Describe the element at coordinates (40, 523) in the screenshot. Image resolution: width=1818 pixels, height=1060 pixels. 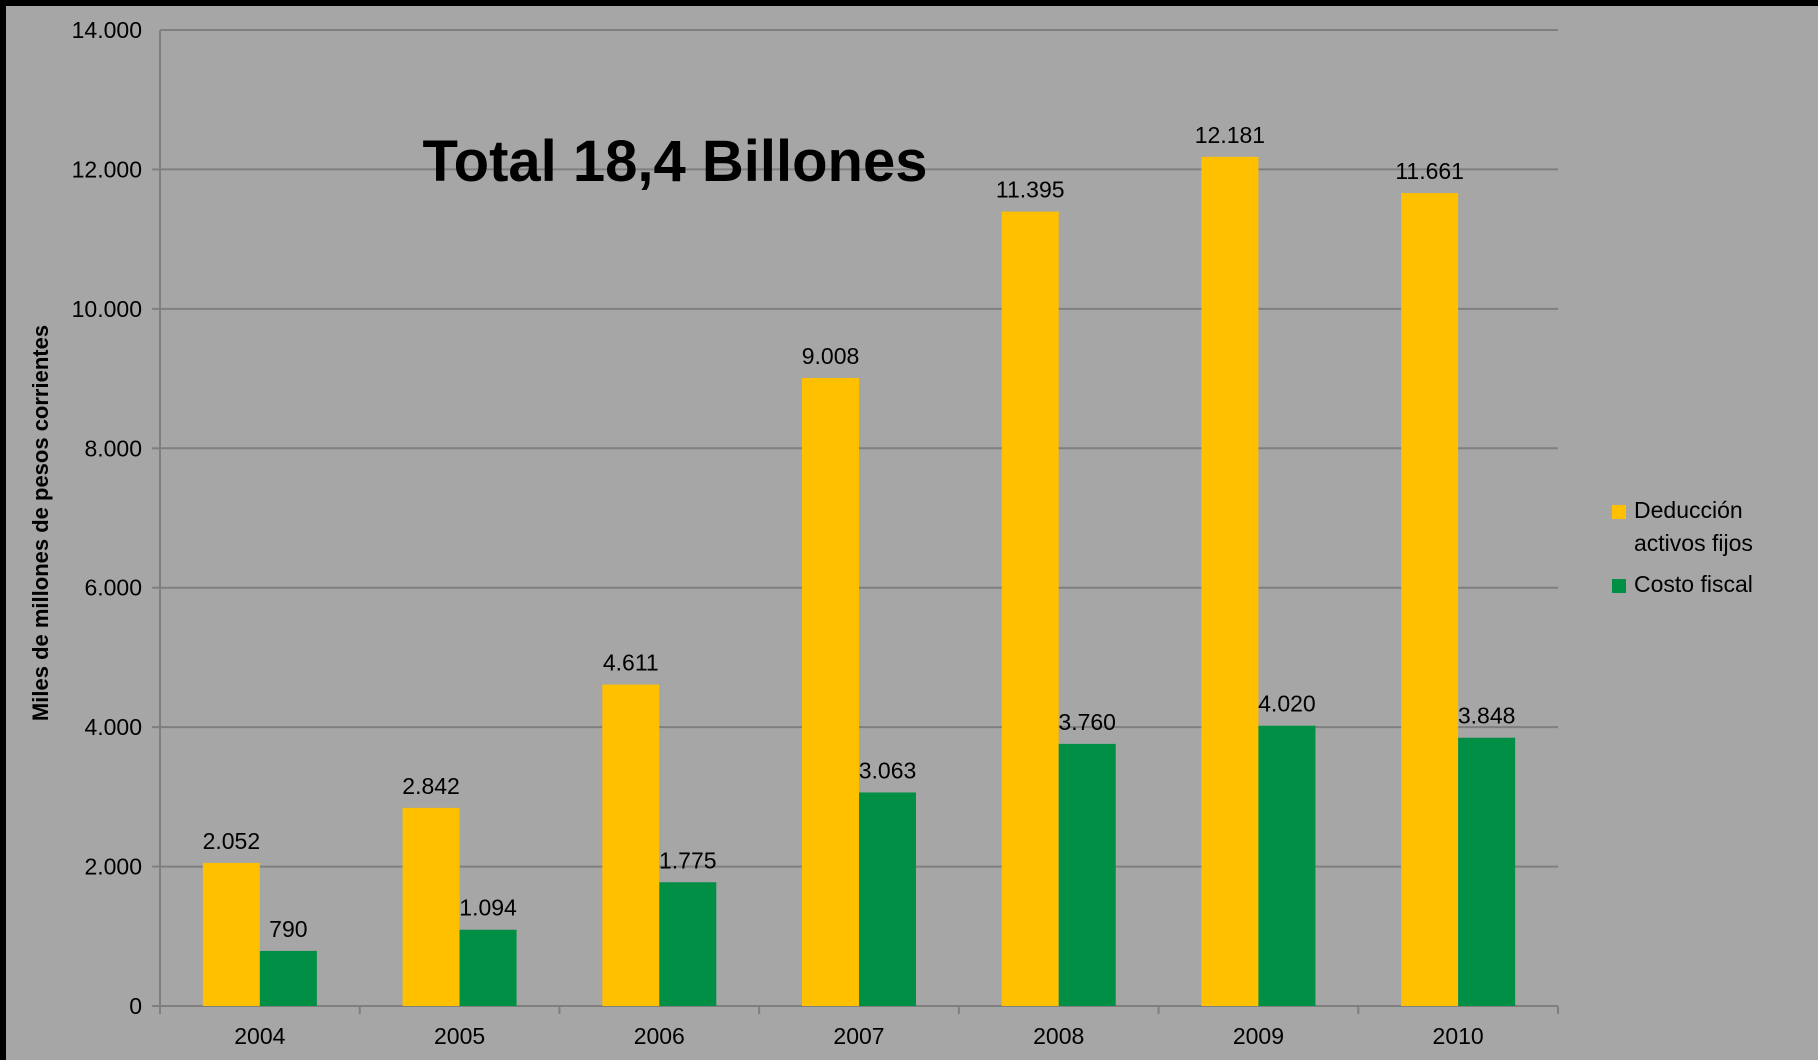
I see `y-axis-title: Miles de millones de pesos corrientes` at that location.